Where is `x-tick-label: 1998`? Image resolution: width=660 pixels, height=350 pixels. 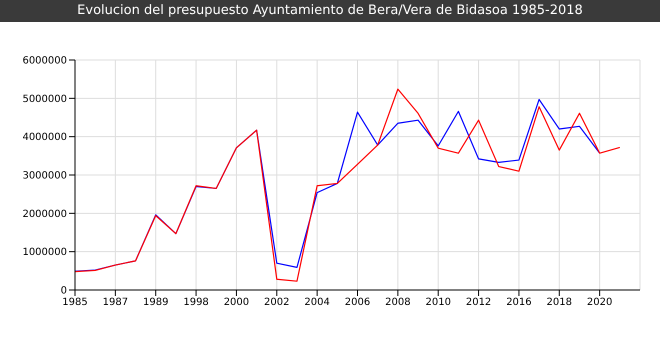 x-tick-label: 1998 is located at coordinates (196, 302).